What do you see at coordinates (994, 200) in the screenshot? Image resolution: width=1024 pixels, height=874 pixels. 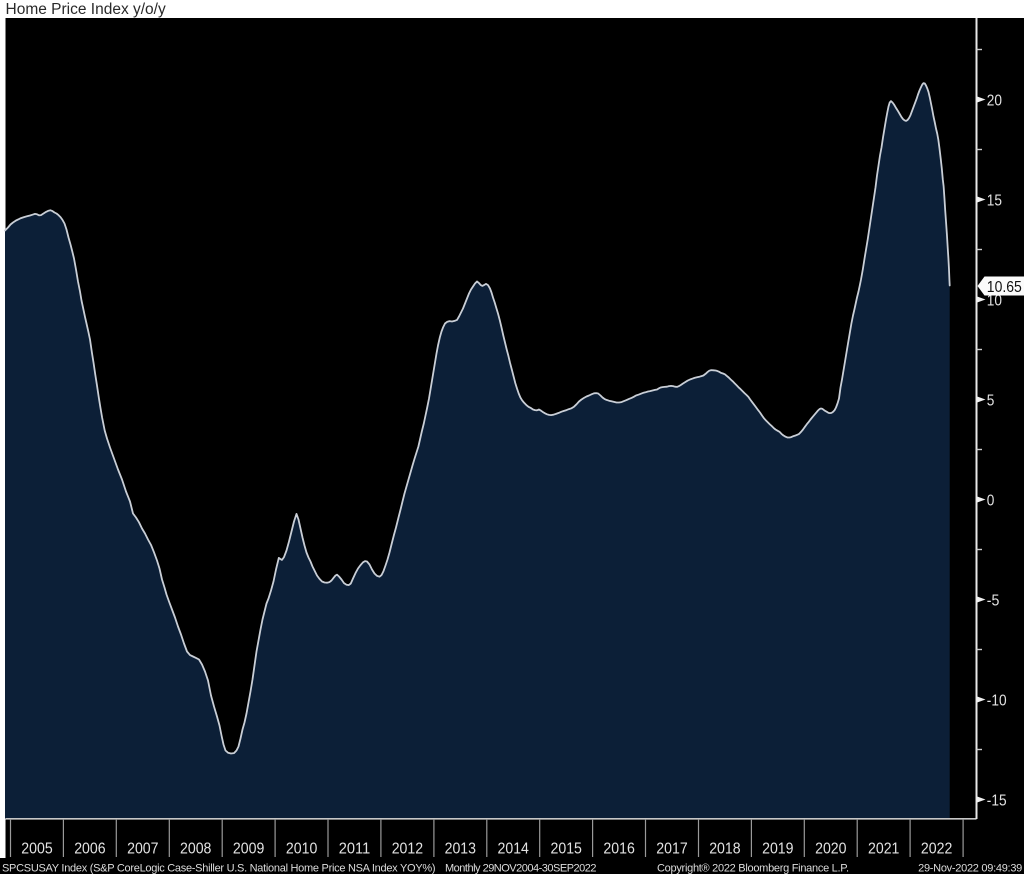 I see `svg-text: 15` at bounding box center [994, 200].